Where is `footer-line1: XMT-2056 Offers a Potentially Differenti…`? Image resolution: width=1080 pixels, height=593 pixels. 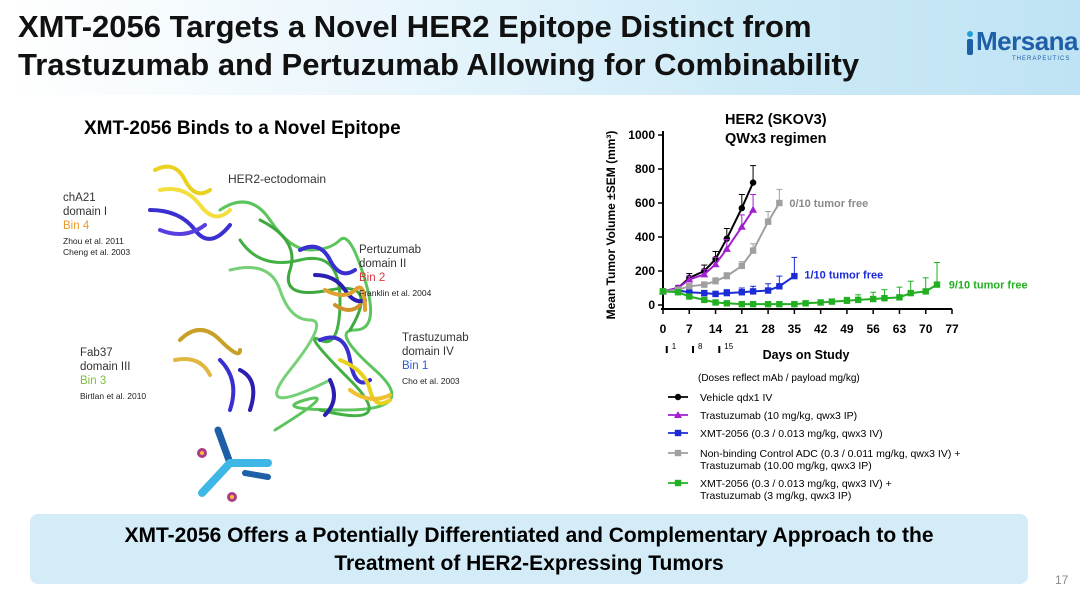
footer-line1: XMT-2056 Offers a Potentially Differenti… is located at coordinates (529, 535).